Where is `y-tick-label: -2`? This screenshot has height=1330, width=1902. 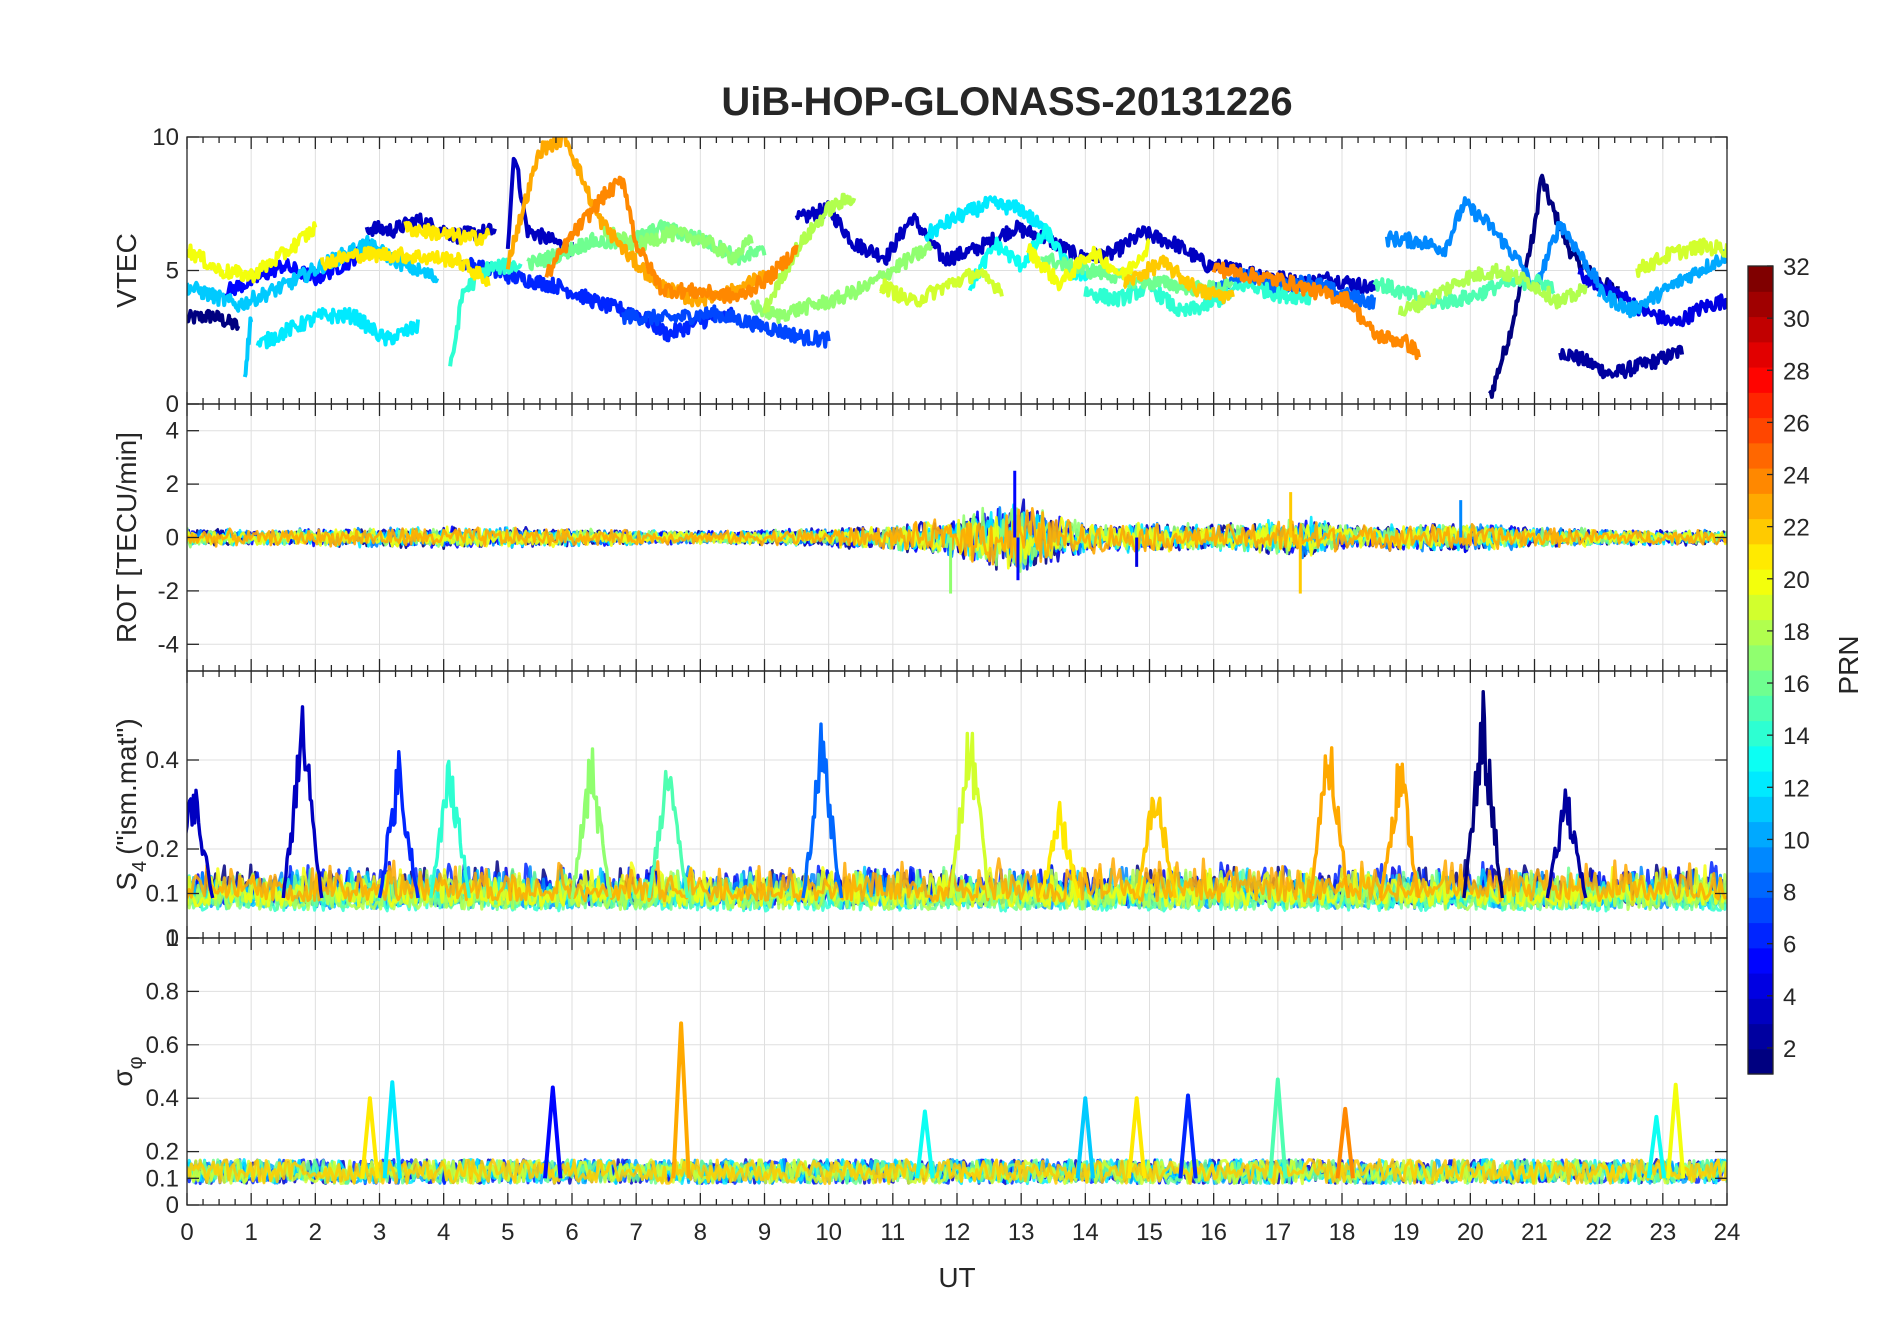 y-tick-label: -2 is located at coordinates (168, 591).